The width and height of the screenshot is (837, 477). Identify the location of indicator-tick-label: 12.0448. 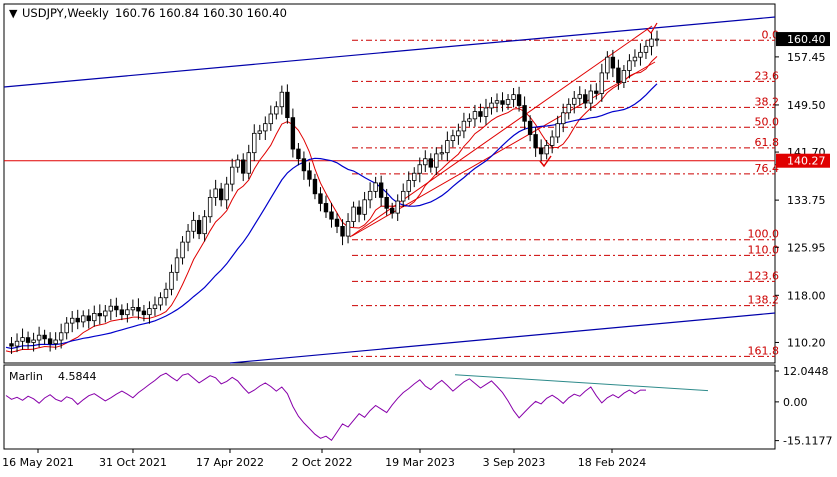
(806, 371).